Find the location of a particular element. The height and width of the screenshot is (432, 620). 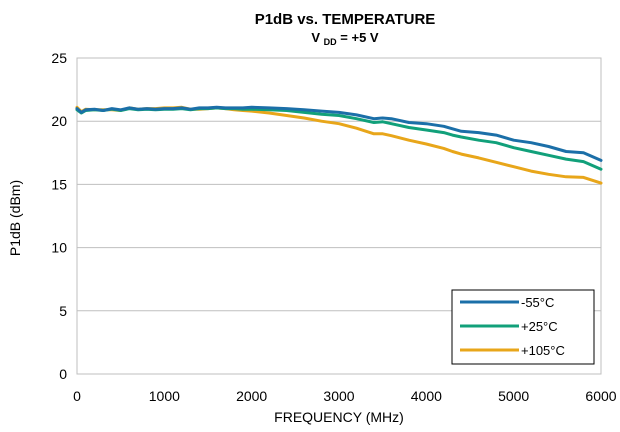

y-tick-label: 10 is located at coordinates (59, 248).